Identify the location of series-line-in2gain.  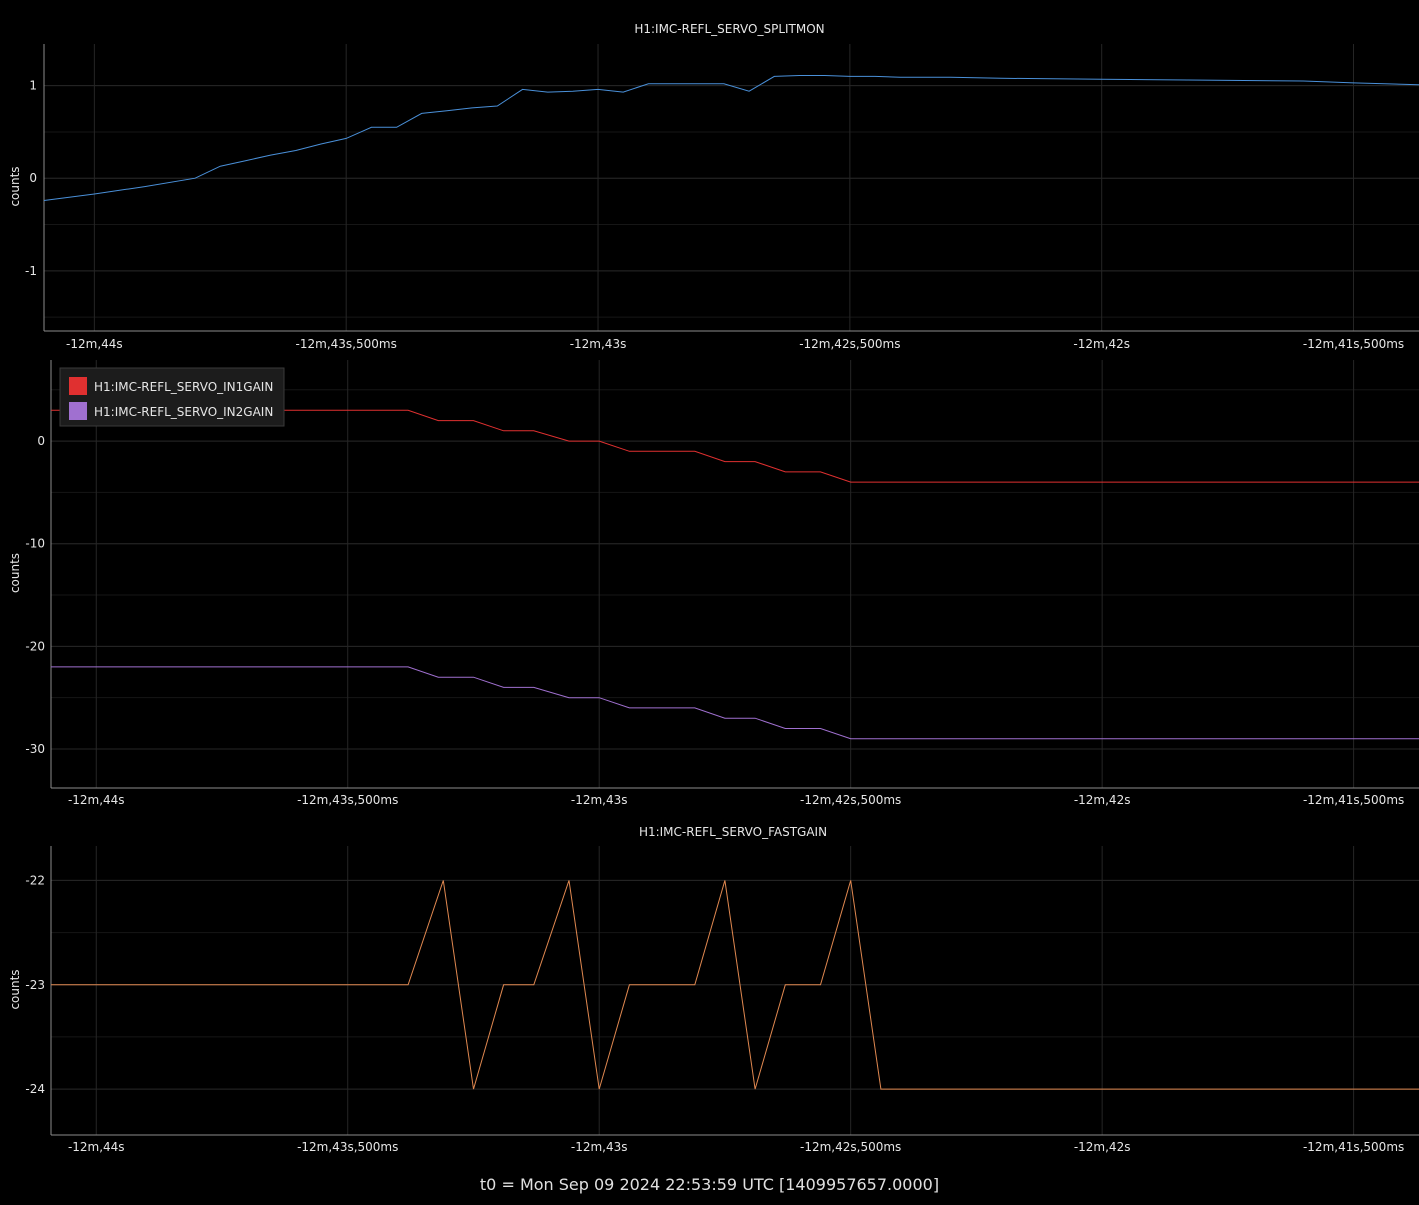
(735, 703).